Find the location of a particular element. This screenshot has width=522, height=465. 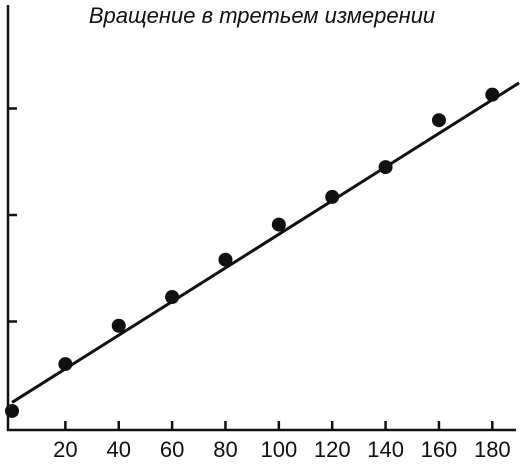

x-tick-label: 40 is located at coordinates (118, 449).